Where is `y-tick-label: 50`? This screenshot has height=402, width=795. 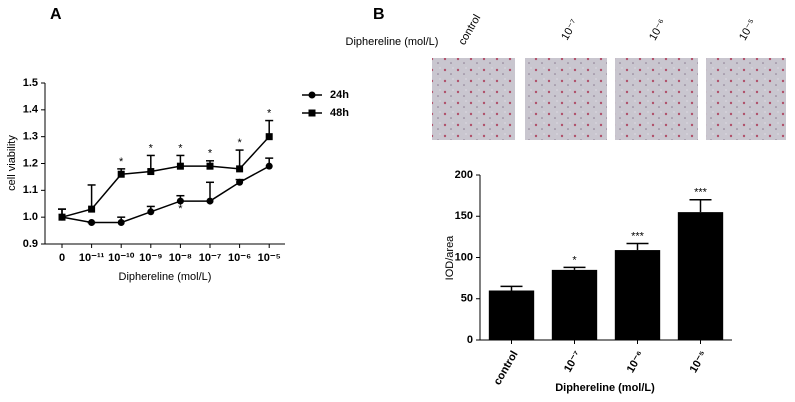
y-tick-label: 50 is located at coordinates (467, 299).